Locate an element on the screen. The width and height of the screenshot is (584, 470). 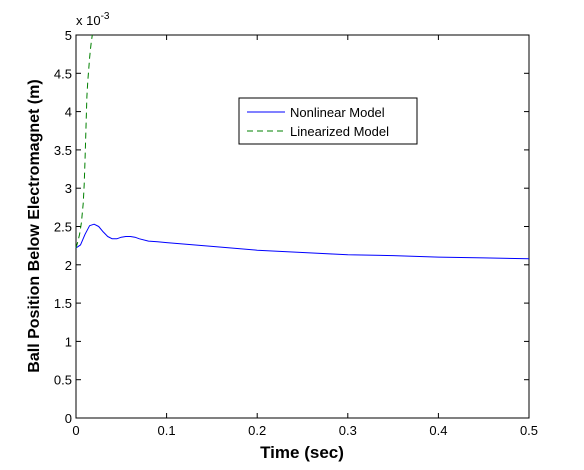
legend-label-nonlinear: Nonlinear Model is located at coordinates (337, 112).